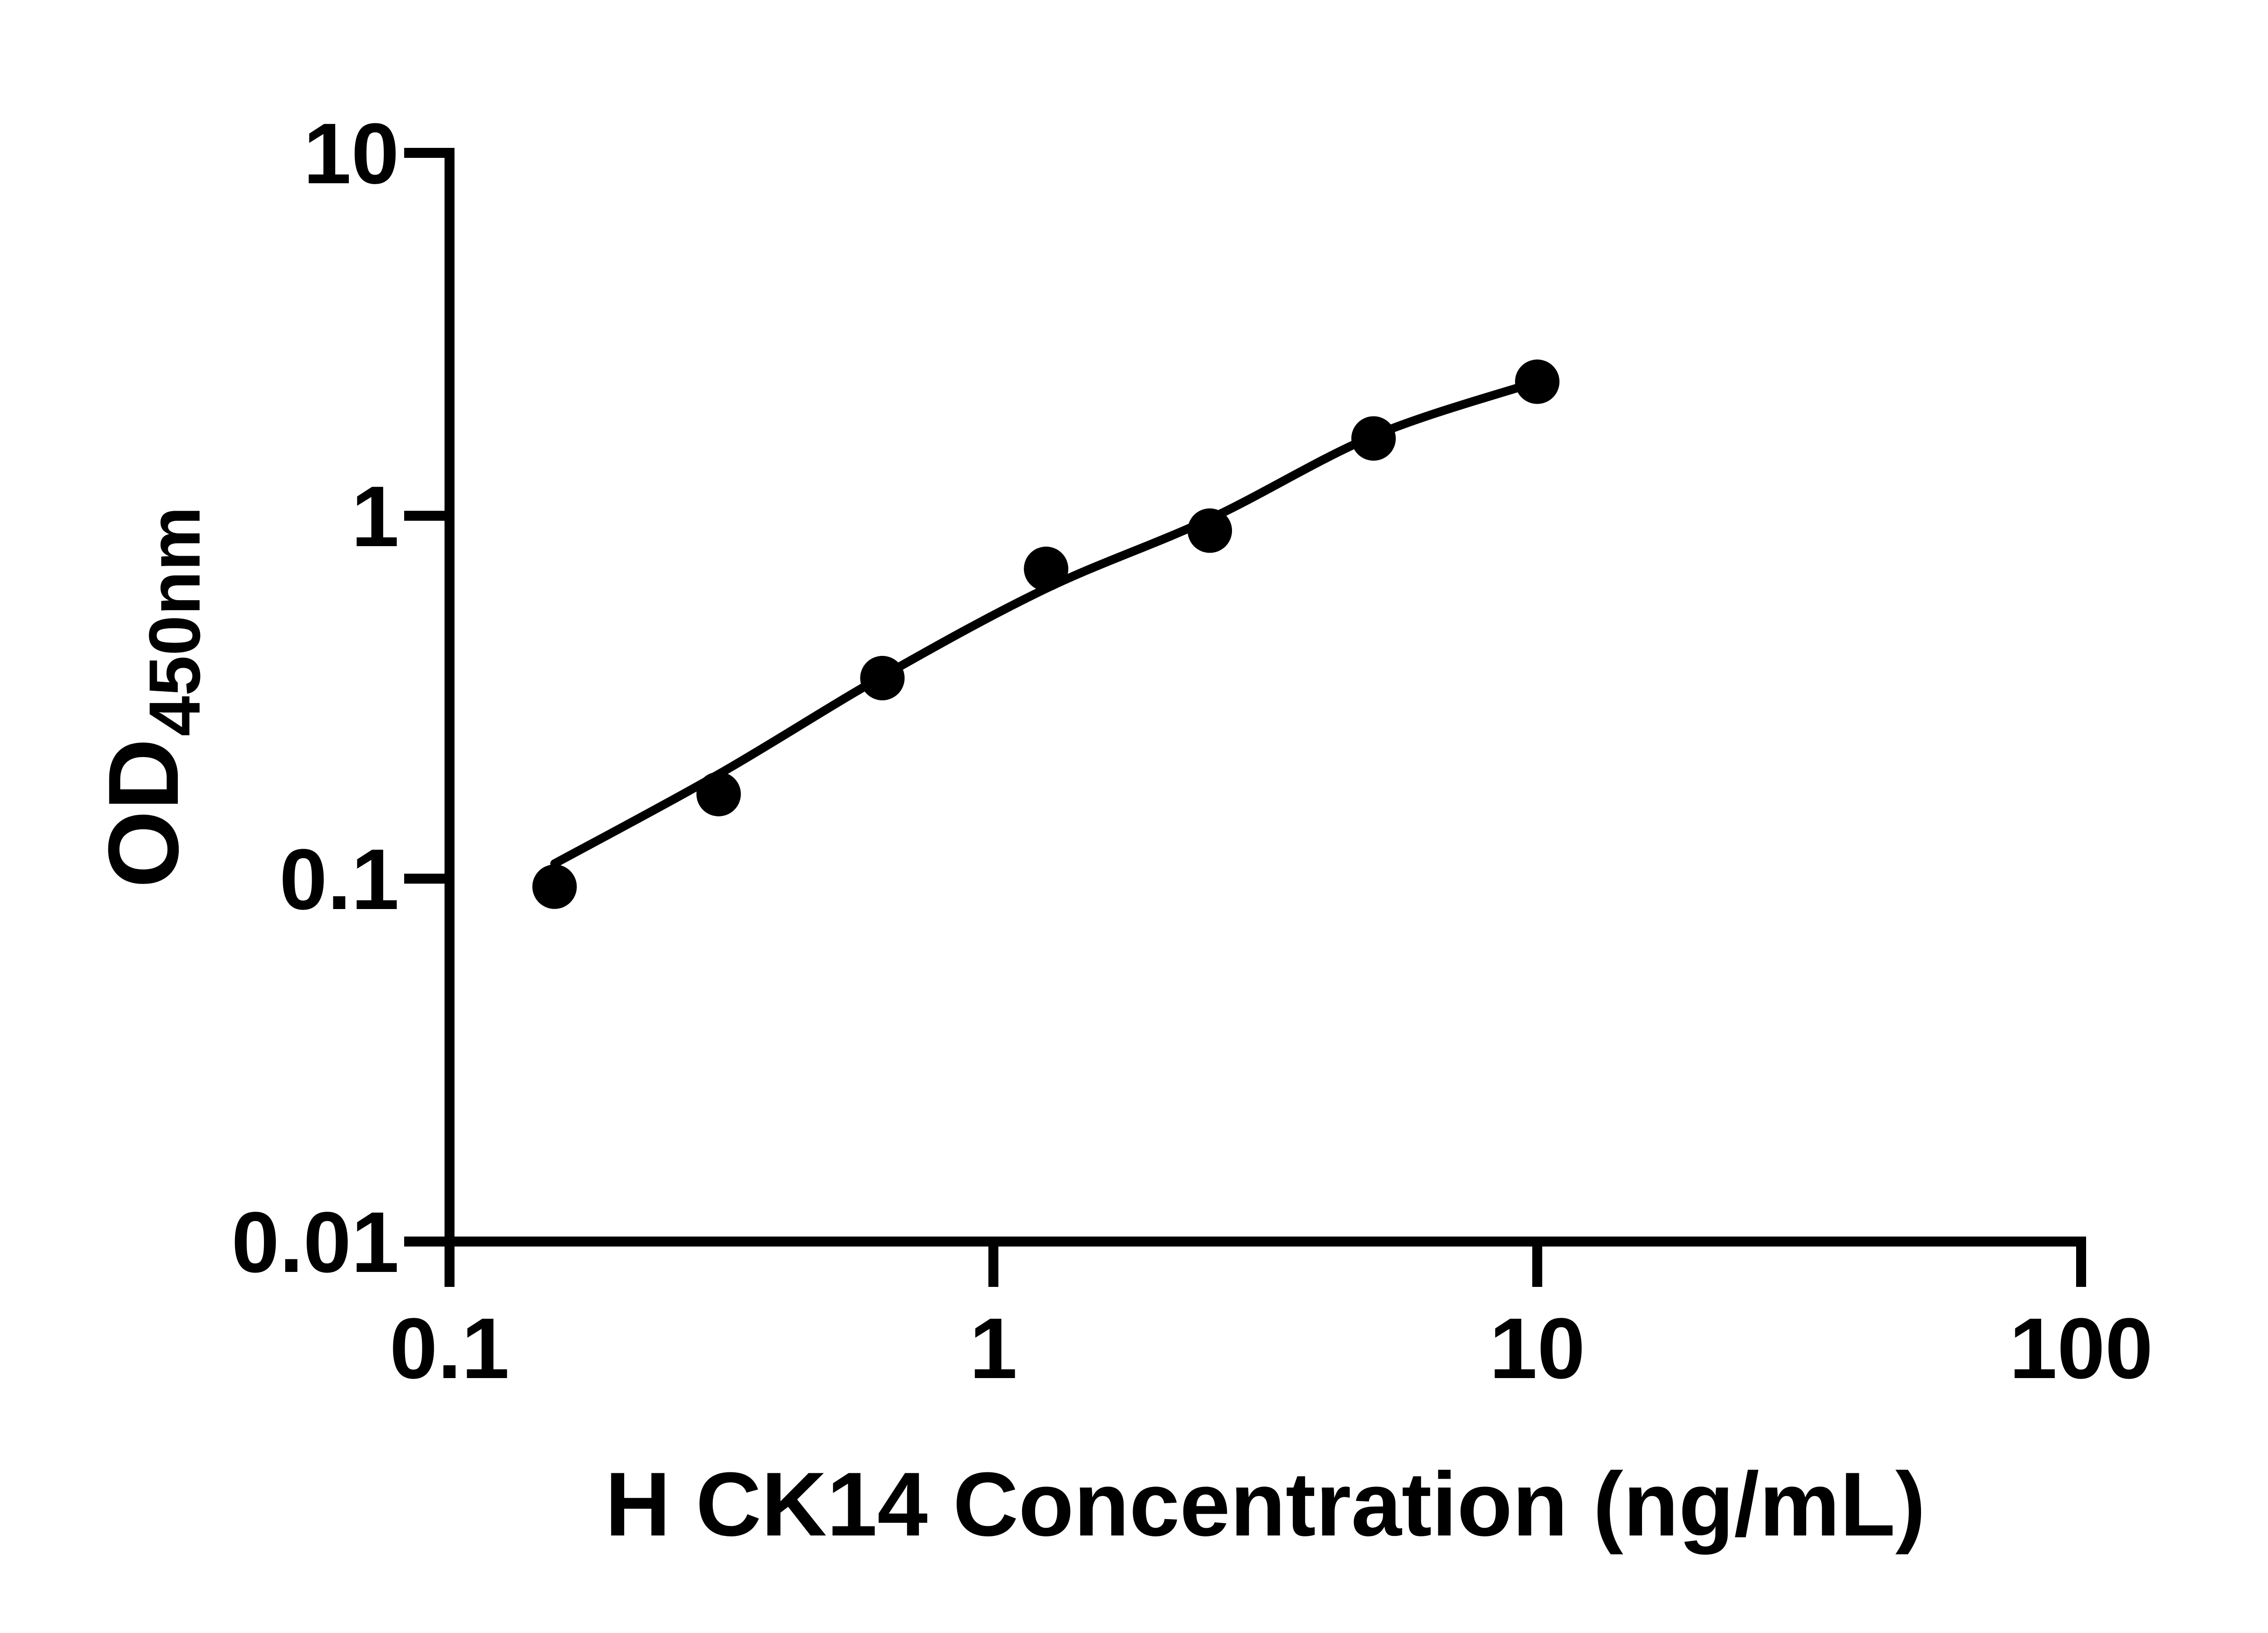  What do you see at coordinates (554, 886) in the screenshot?
I see `data-point-0.156` at bounding box center [554, 886].